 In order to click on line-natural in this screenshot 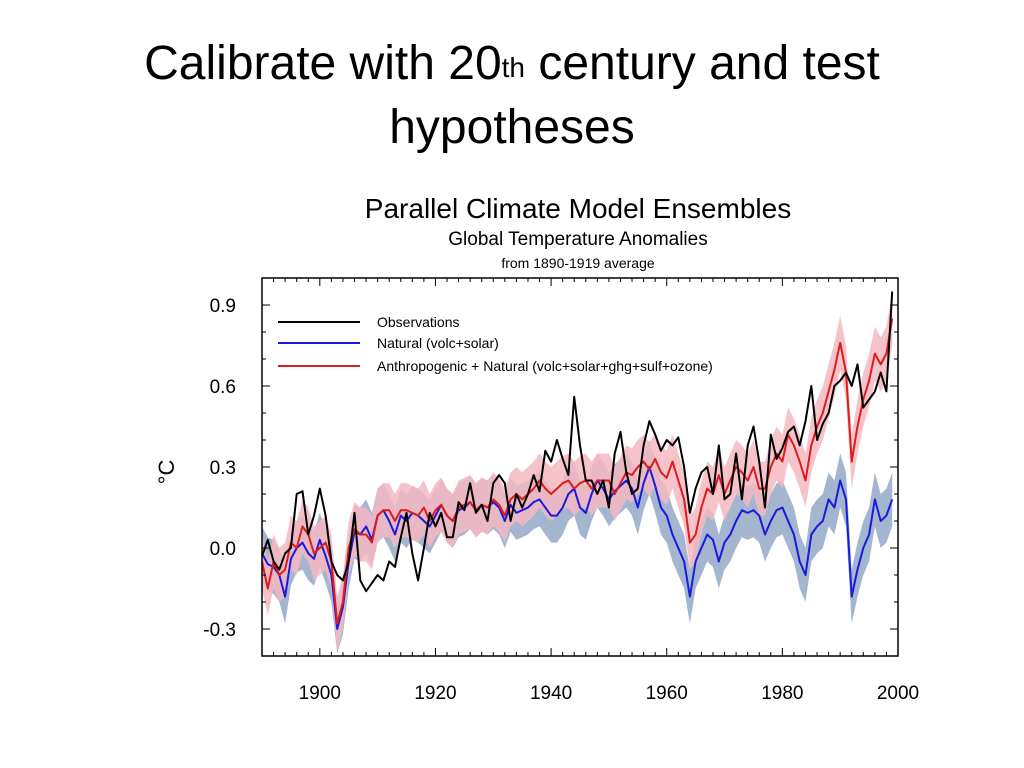, I will do `click(577, 548)`.